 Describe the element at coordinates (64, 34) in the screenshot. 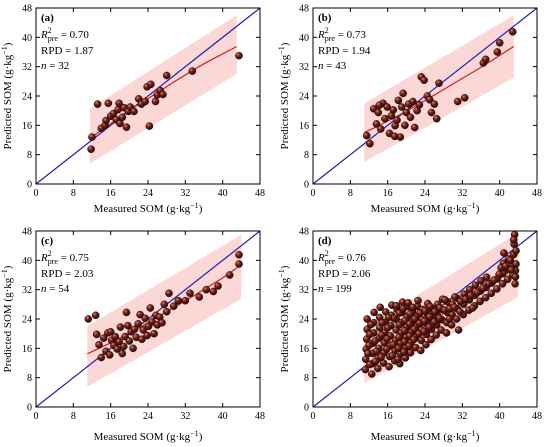

I see `r2-stat: R2 pre = 0.70` at that location.